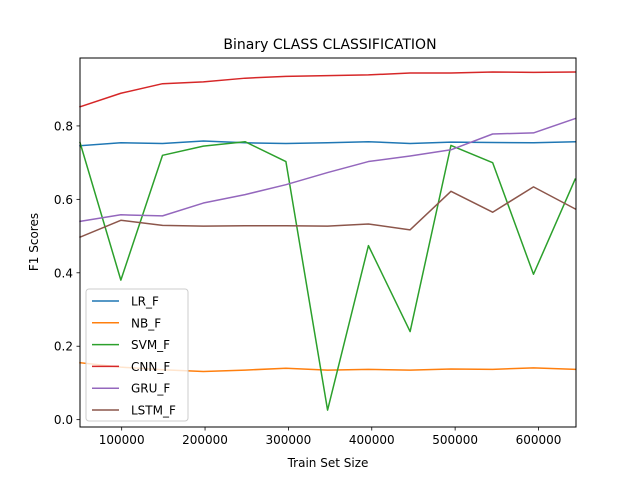 Image resolution: width=640 pixels, height=480 pixels. I want to click on legend-label: LSTM_F, so click(153, 411).